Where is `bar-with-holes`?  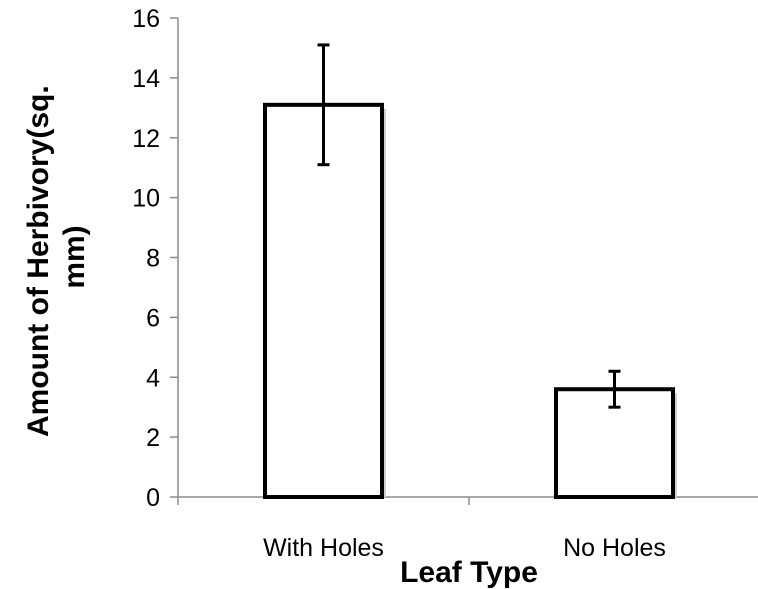 bar-with-holes is located at coordinates (323, 300).